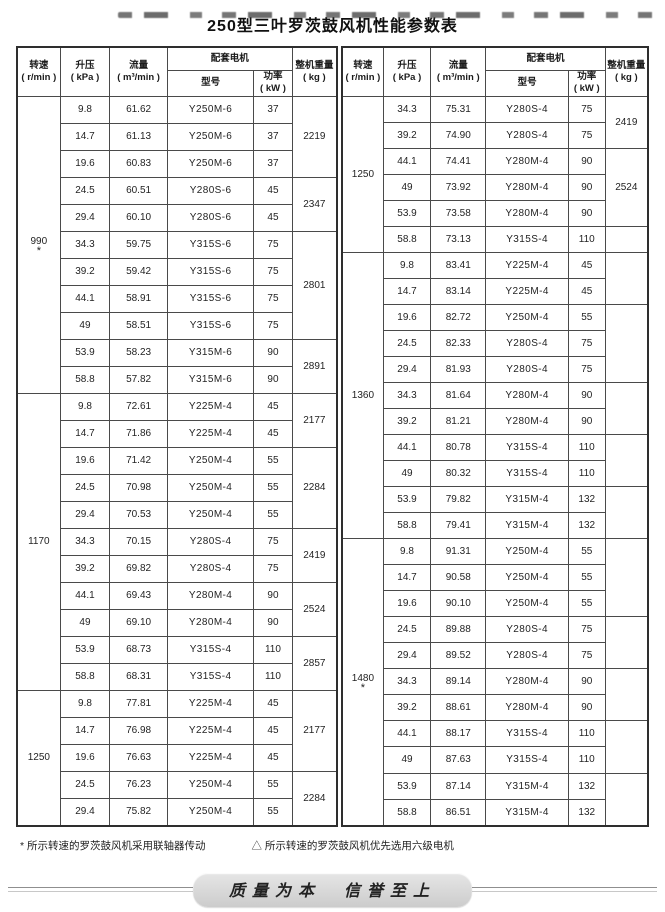 The image size is (665, 912). I want to click on table-row: 24.5 89.88 Y280S-4 75, so click(495, 643).